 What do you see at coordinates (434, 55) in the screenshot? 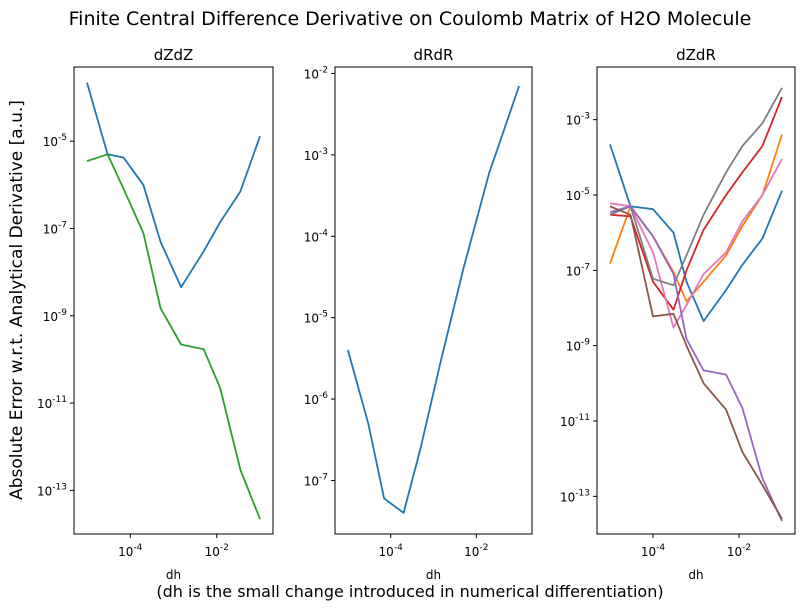
I see `panel-title: dRdR` at bounding box center [434, 55].